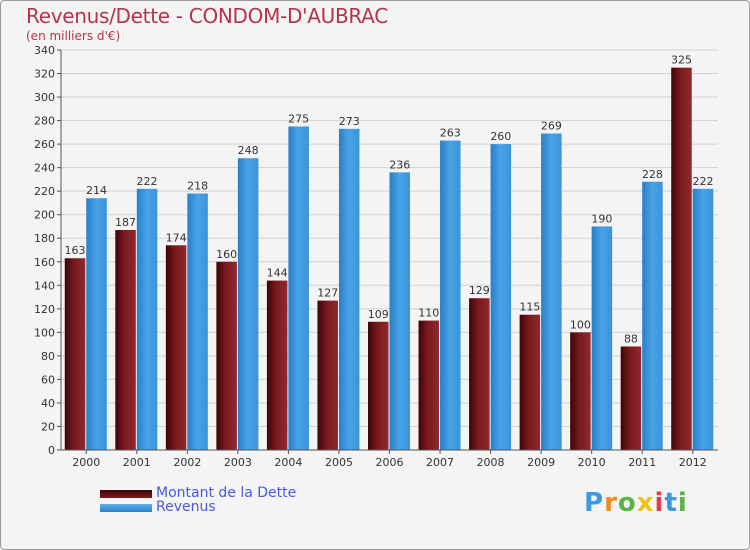  What do you see at coordinates (378, 385) in the screenshot?
I see `bar-debt-2006` at bounding box center [378, 385].